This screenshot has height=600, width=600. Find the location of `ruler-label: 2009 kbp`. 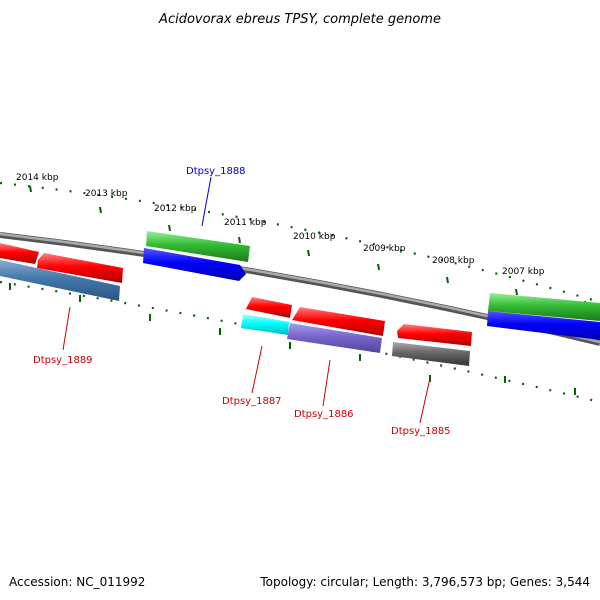

ruler-label: 2009 kbp is located at coordinates (384, 249).